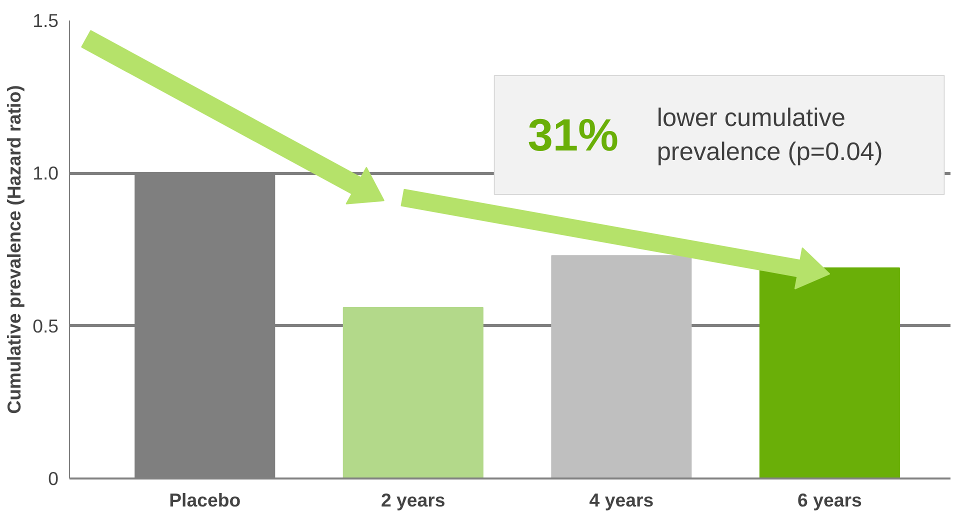 This screenshot has width=955, height=513. I want to click on y-tick-label: 1.0, so click(45, 173).